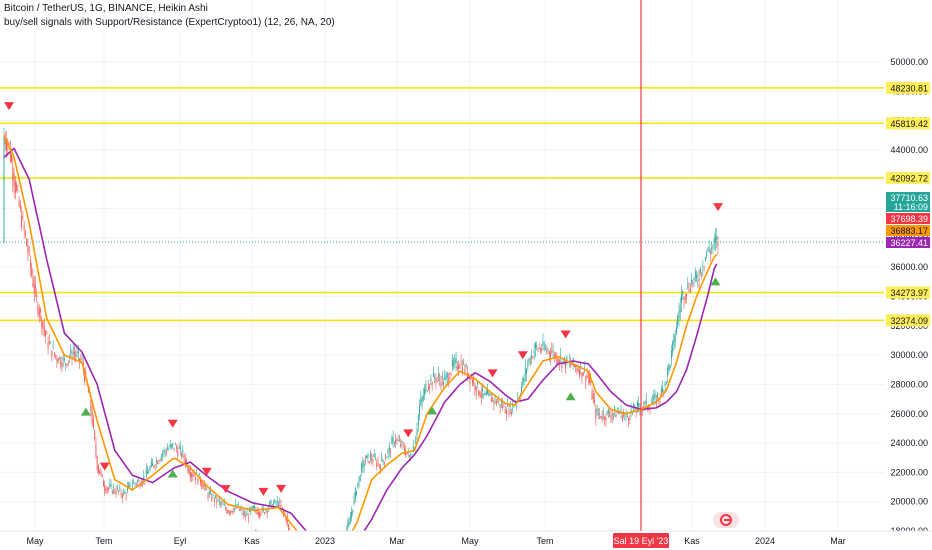  Describe the element at coordinates (641, 541) in the screenshot. I see `crosshair-date-label: Sal 19 Eyl '23` at that location.